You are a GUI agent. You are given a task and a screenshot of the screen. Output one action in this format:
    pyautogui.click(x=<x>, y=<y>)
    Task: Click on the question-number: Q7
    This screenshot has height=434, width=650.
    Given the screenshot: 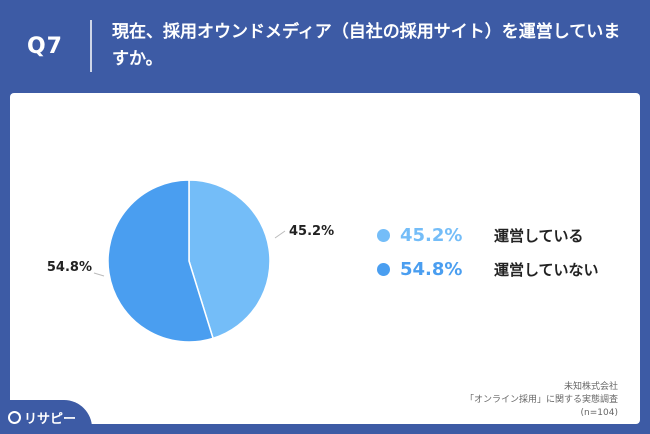 What is the action you would take?
    pyautogui.click(x=44, y=46)
    